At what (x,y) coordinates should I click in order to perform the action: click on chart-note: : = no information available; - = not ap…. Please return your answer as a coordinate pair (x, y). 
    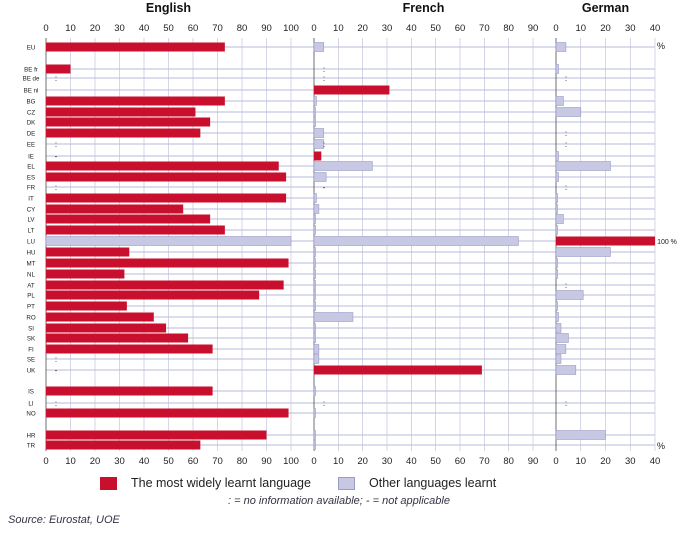
    Looking at the image, I should click on (339, 501).